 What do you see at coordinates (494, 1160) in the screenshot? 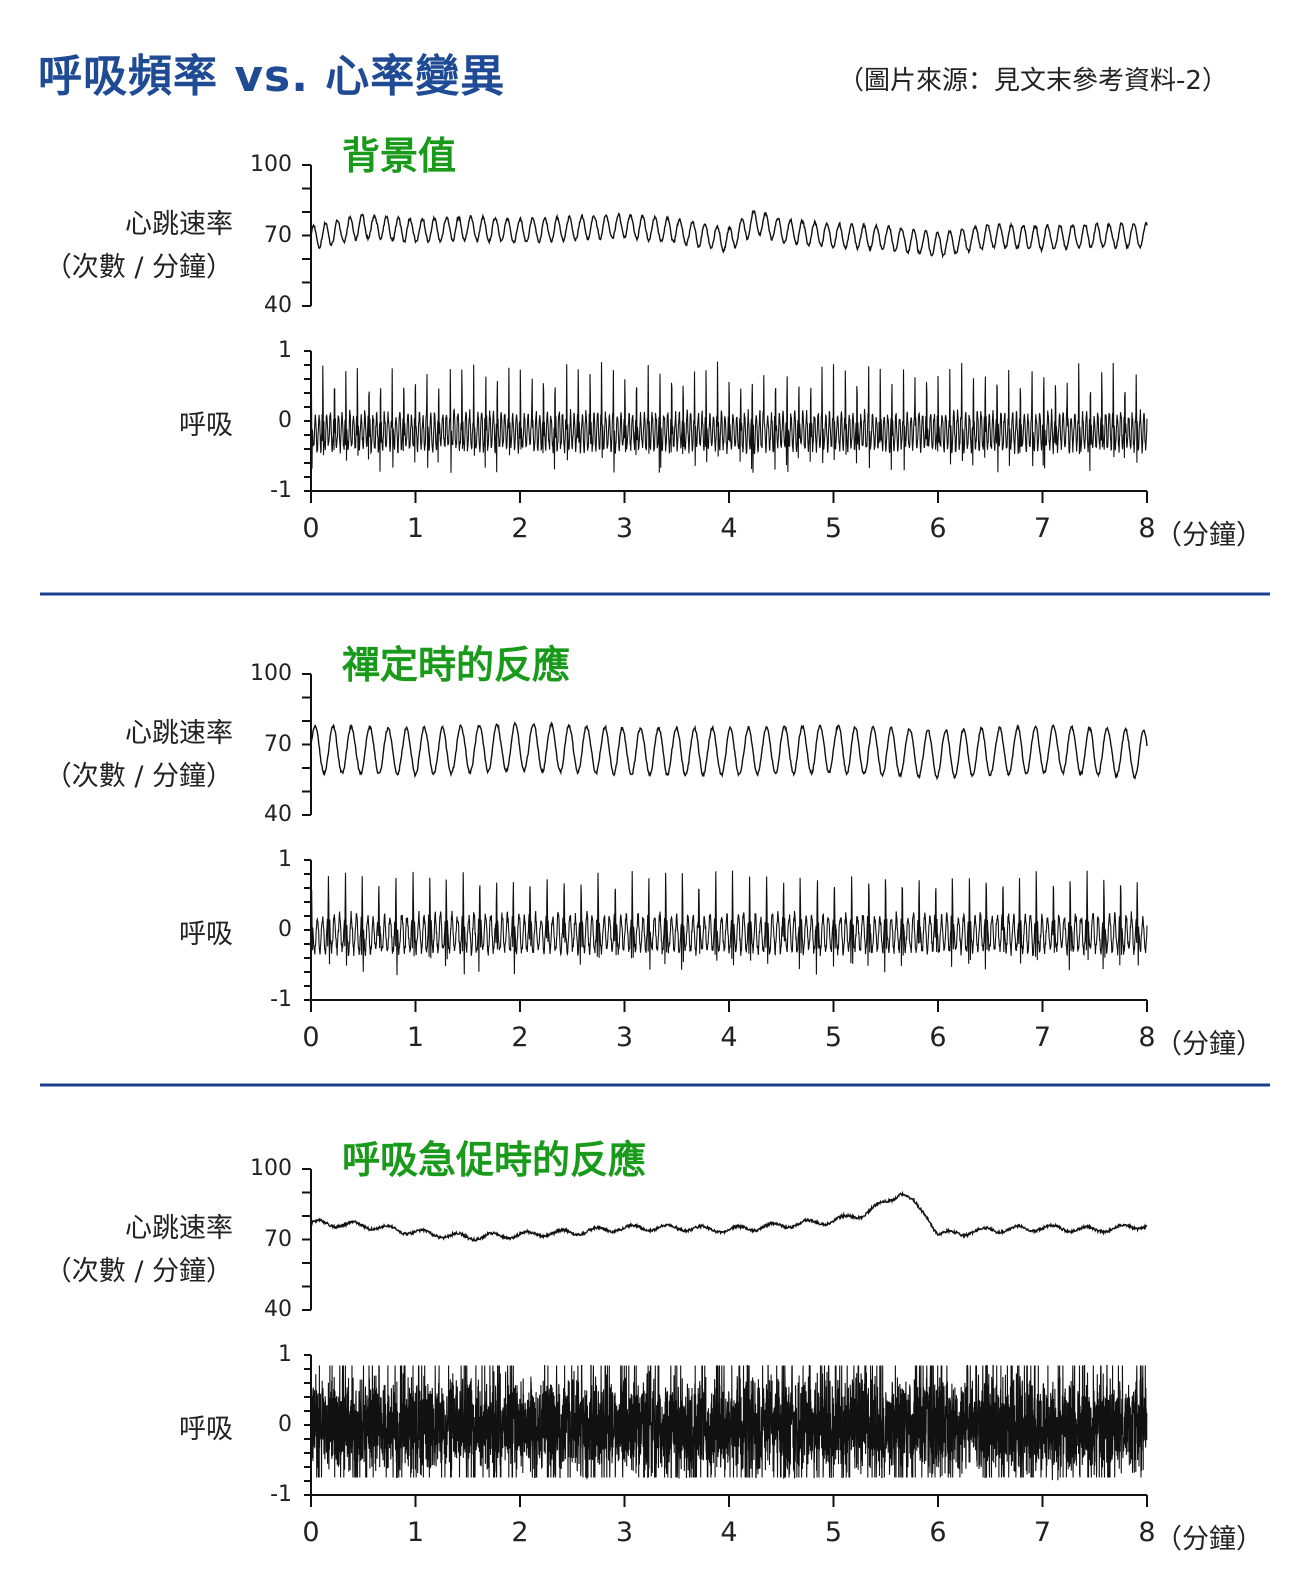
I see `panel-title: 呼吸急促時的反應` at bounding box center [494, 1160].